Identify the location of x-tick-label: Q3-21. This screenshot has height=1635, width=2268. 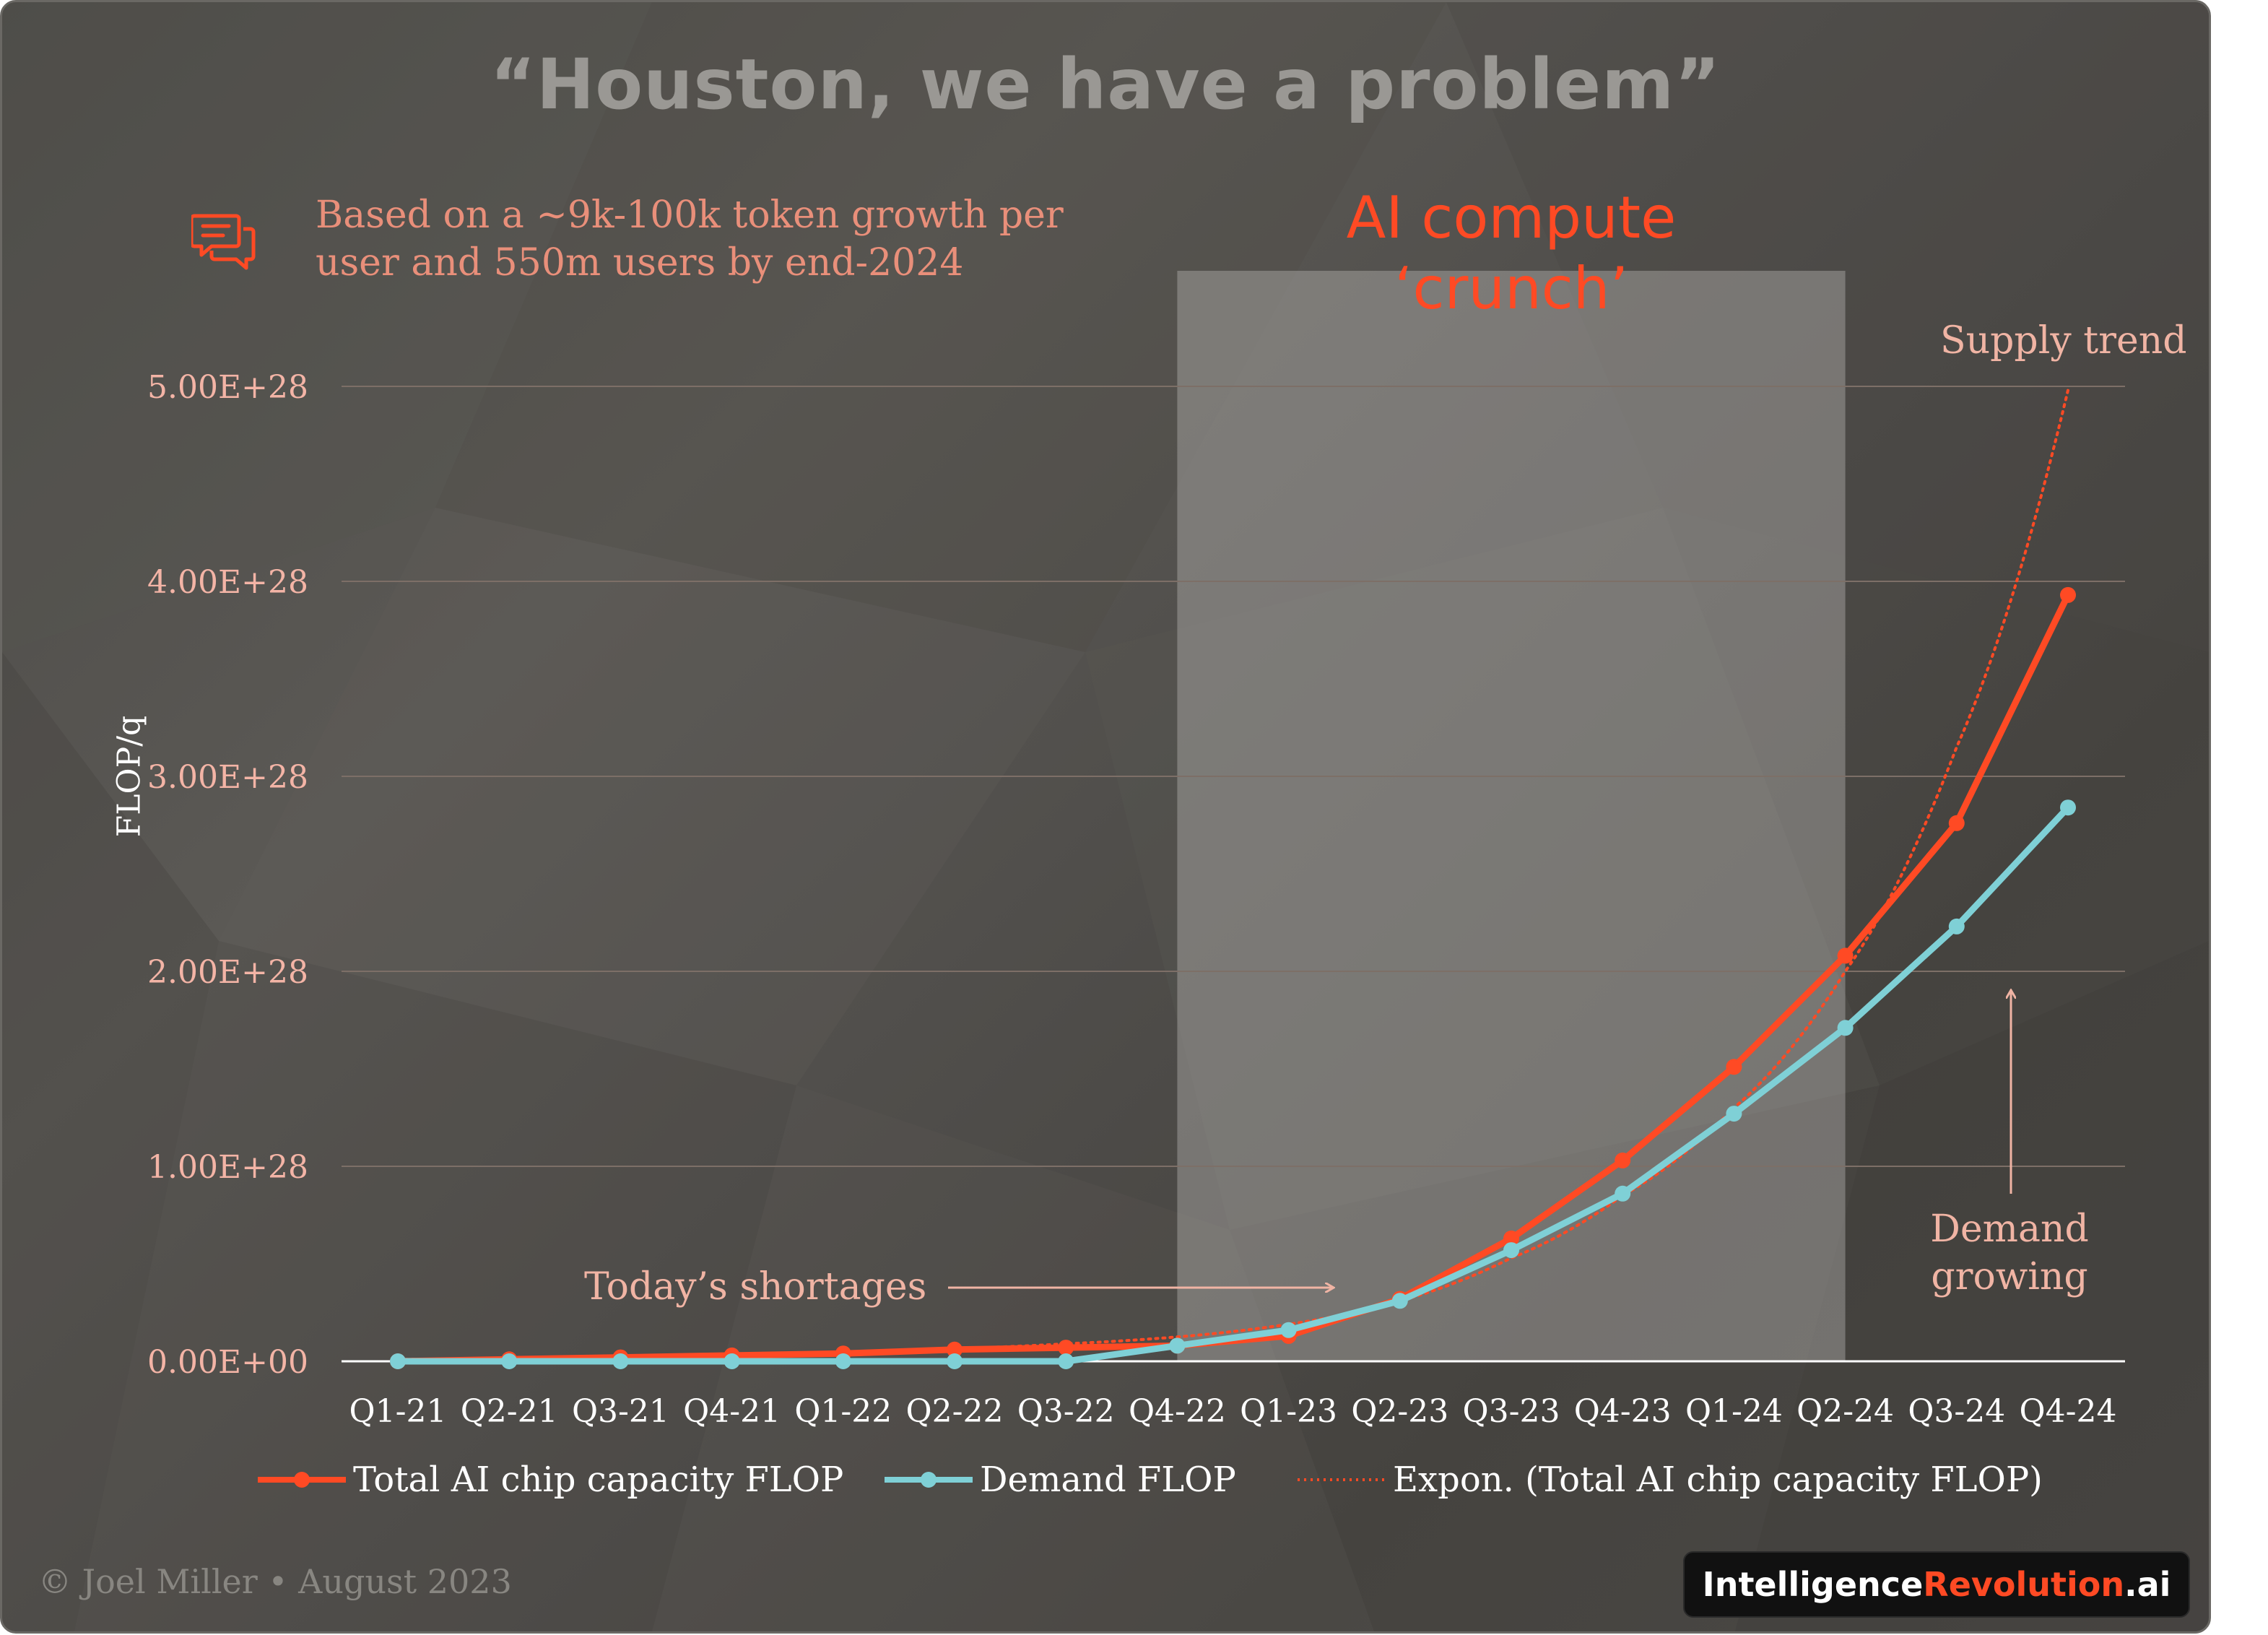
(620, 1411).